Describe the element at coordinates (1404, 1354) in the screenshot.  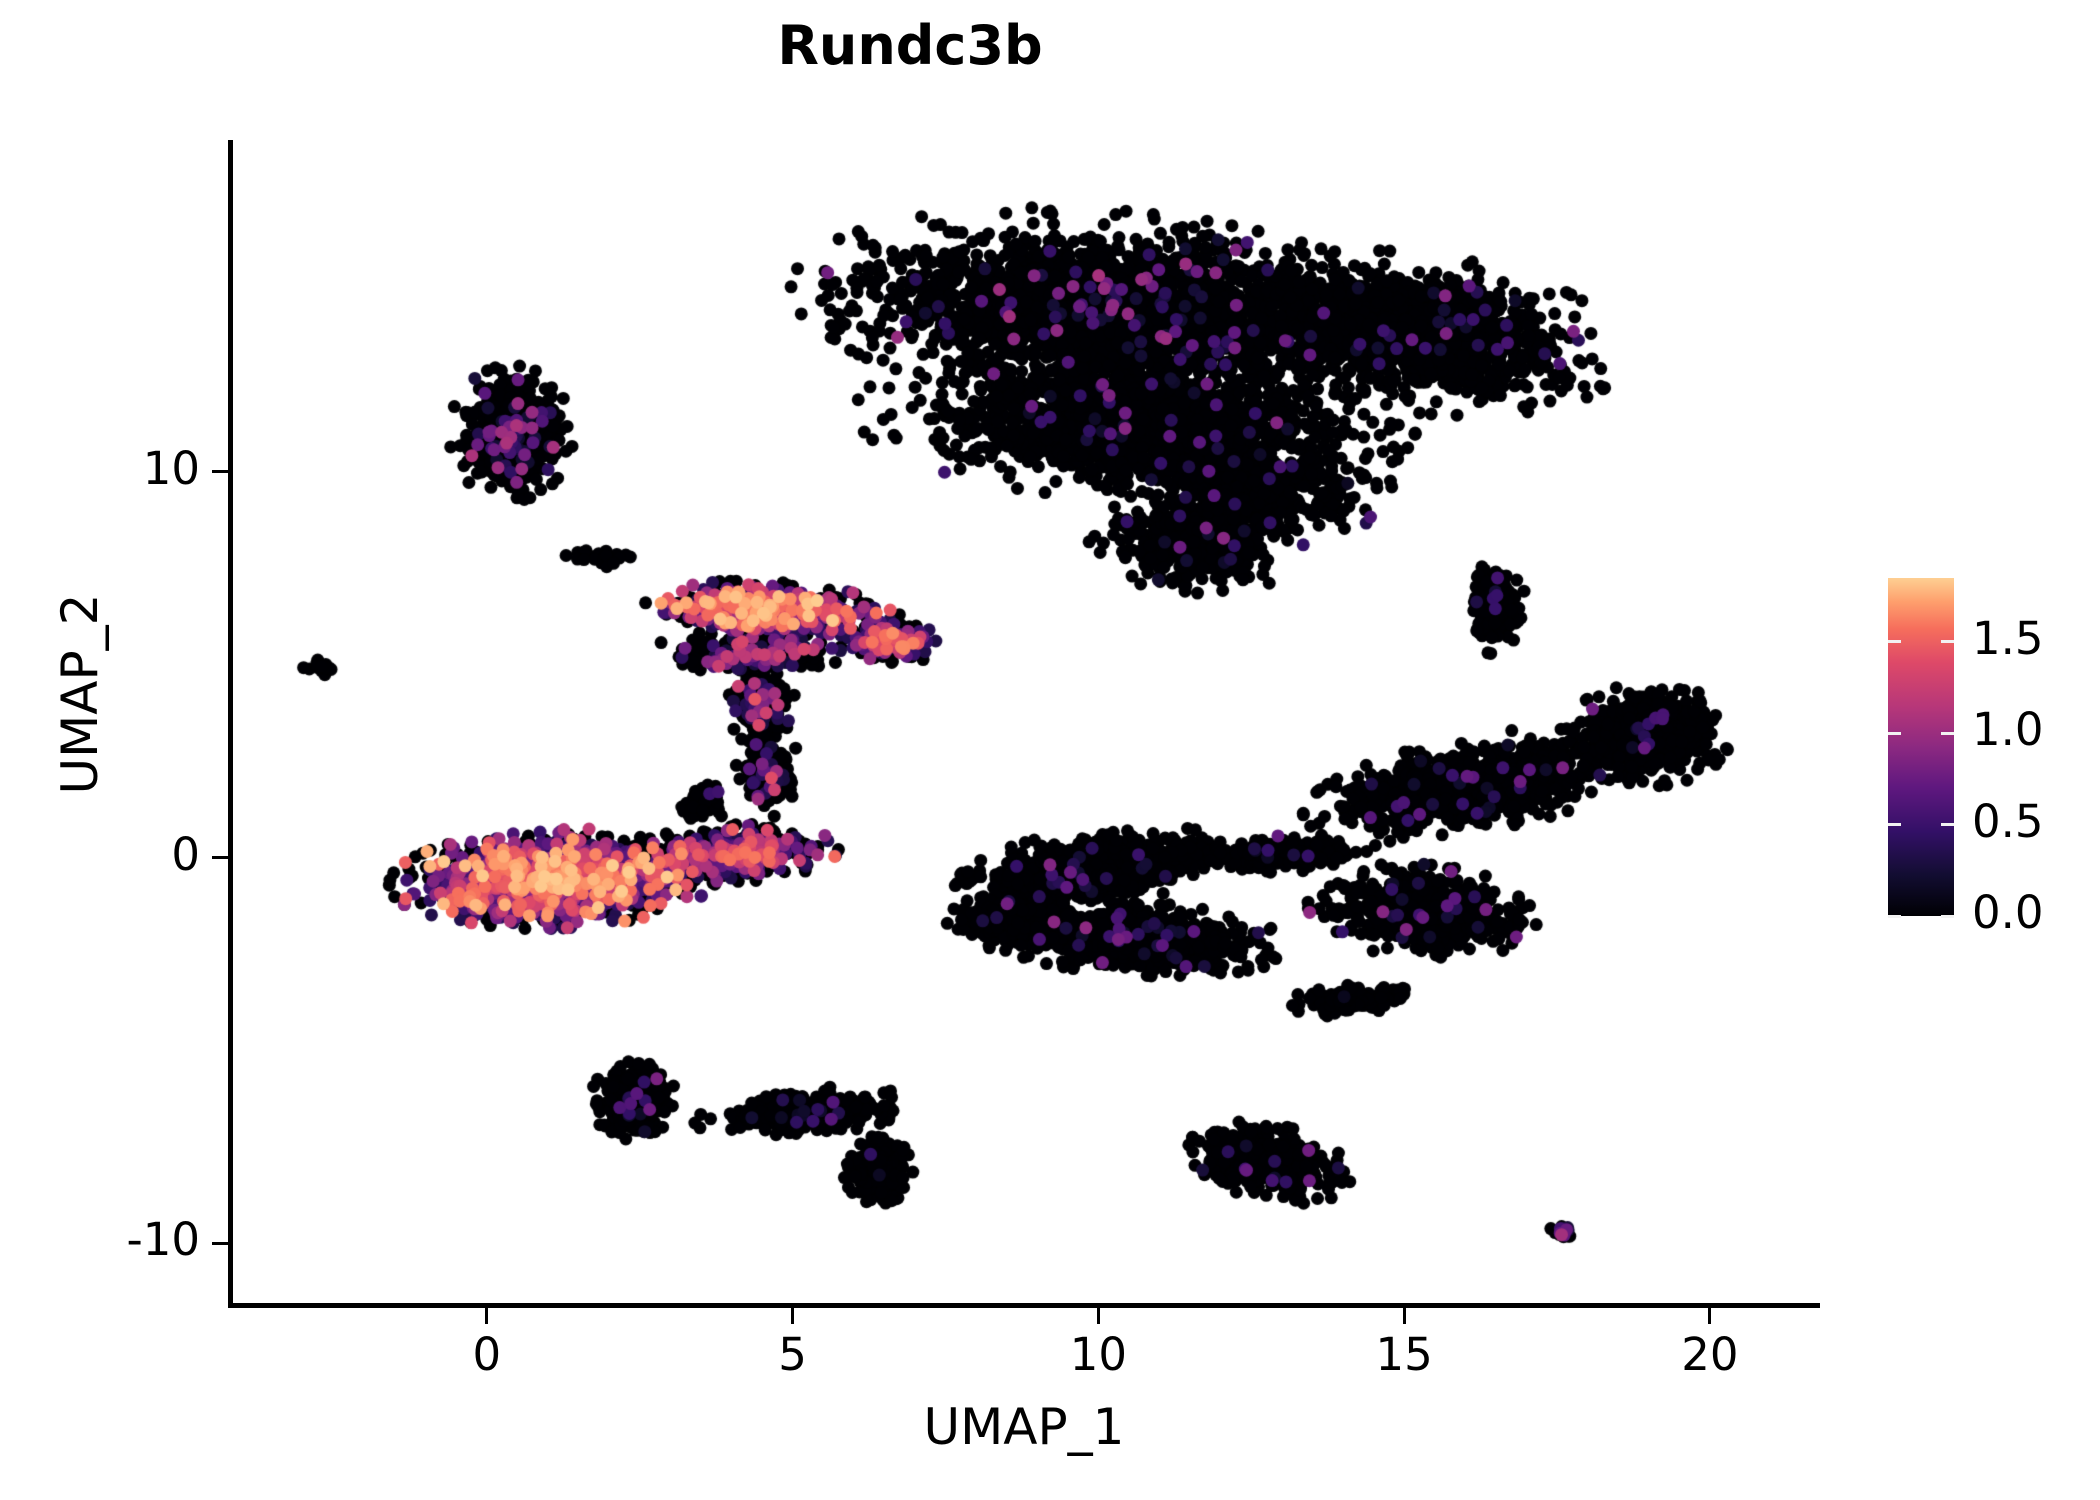
I see `x-tick-label: 15` at that location.